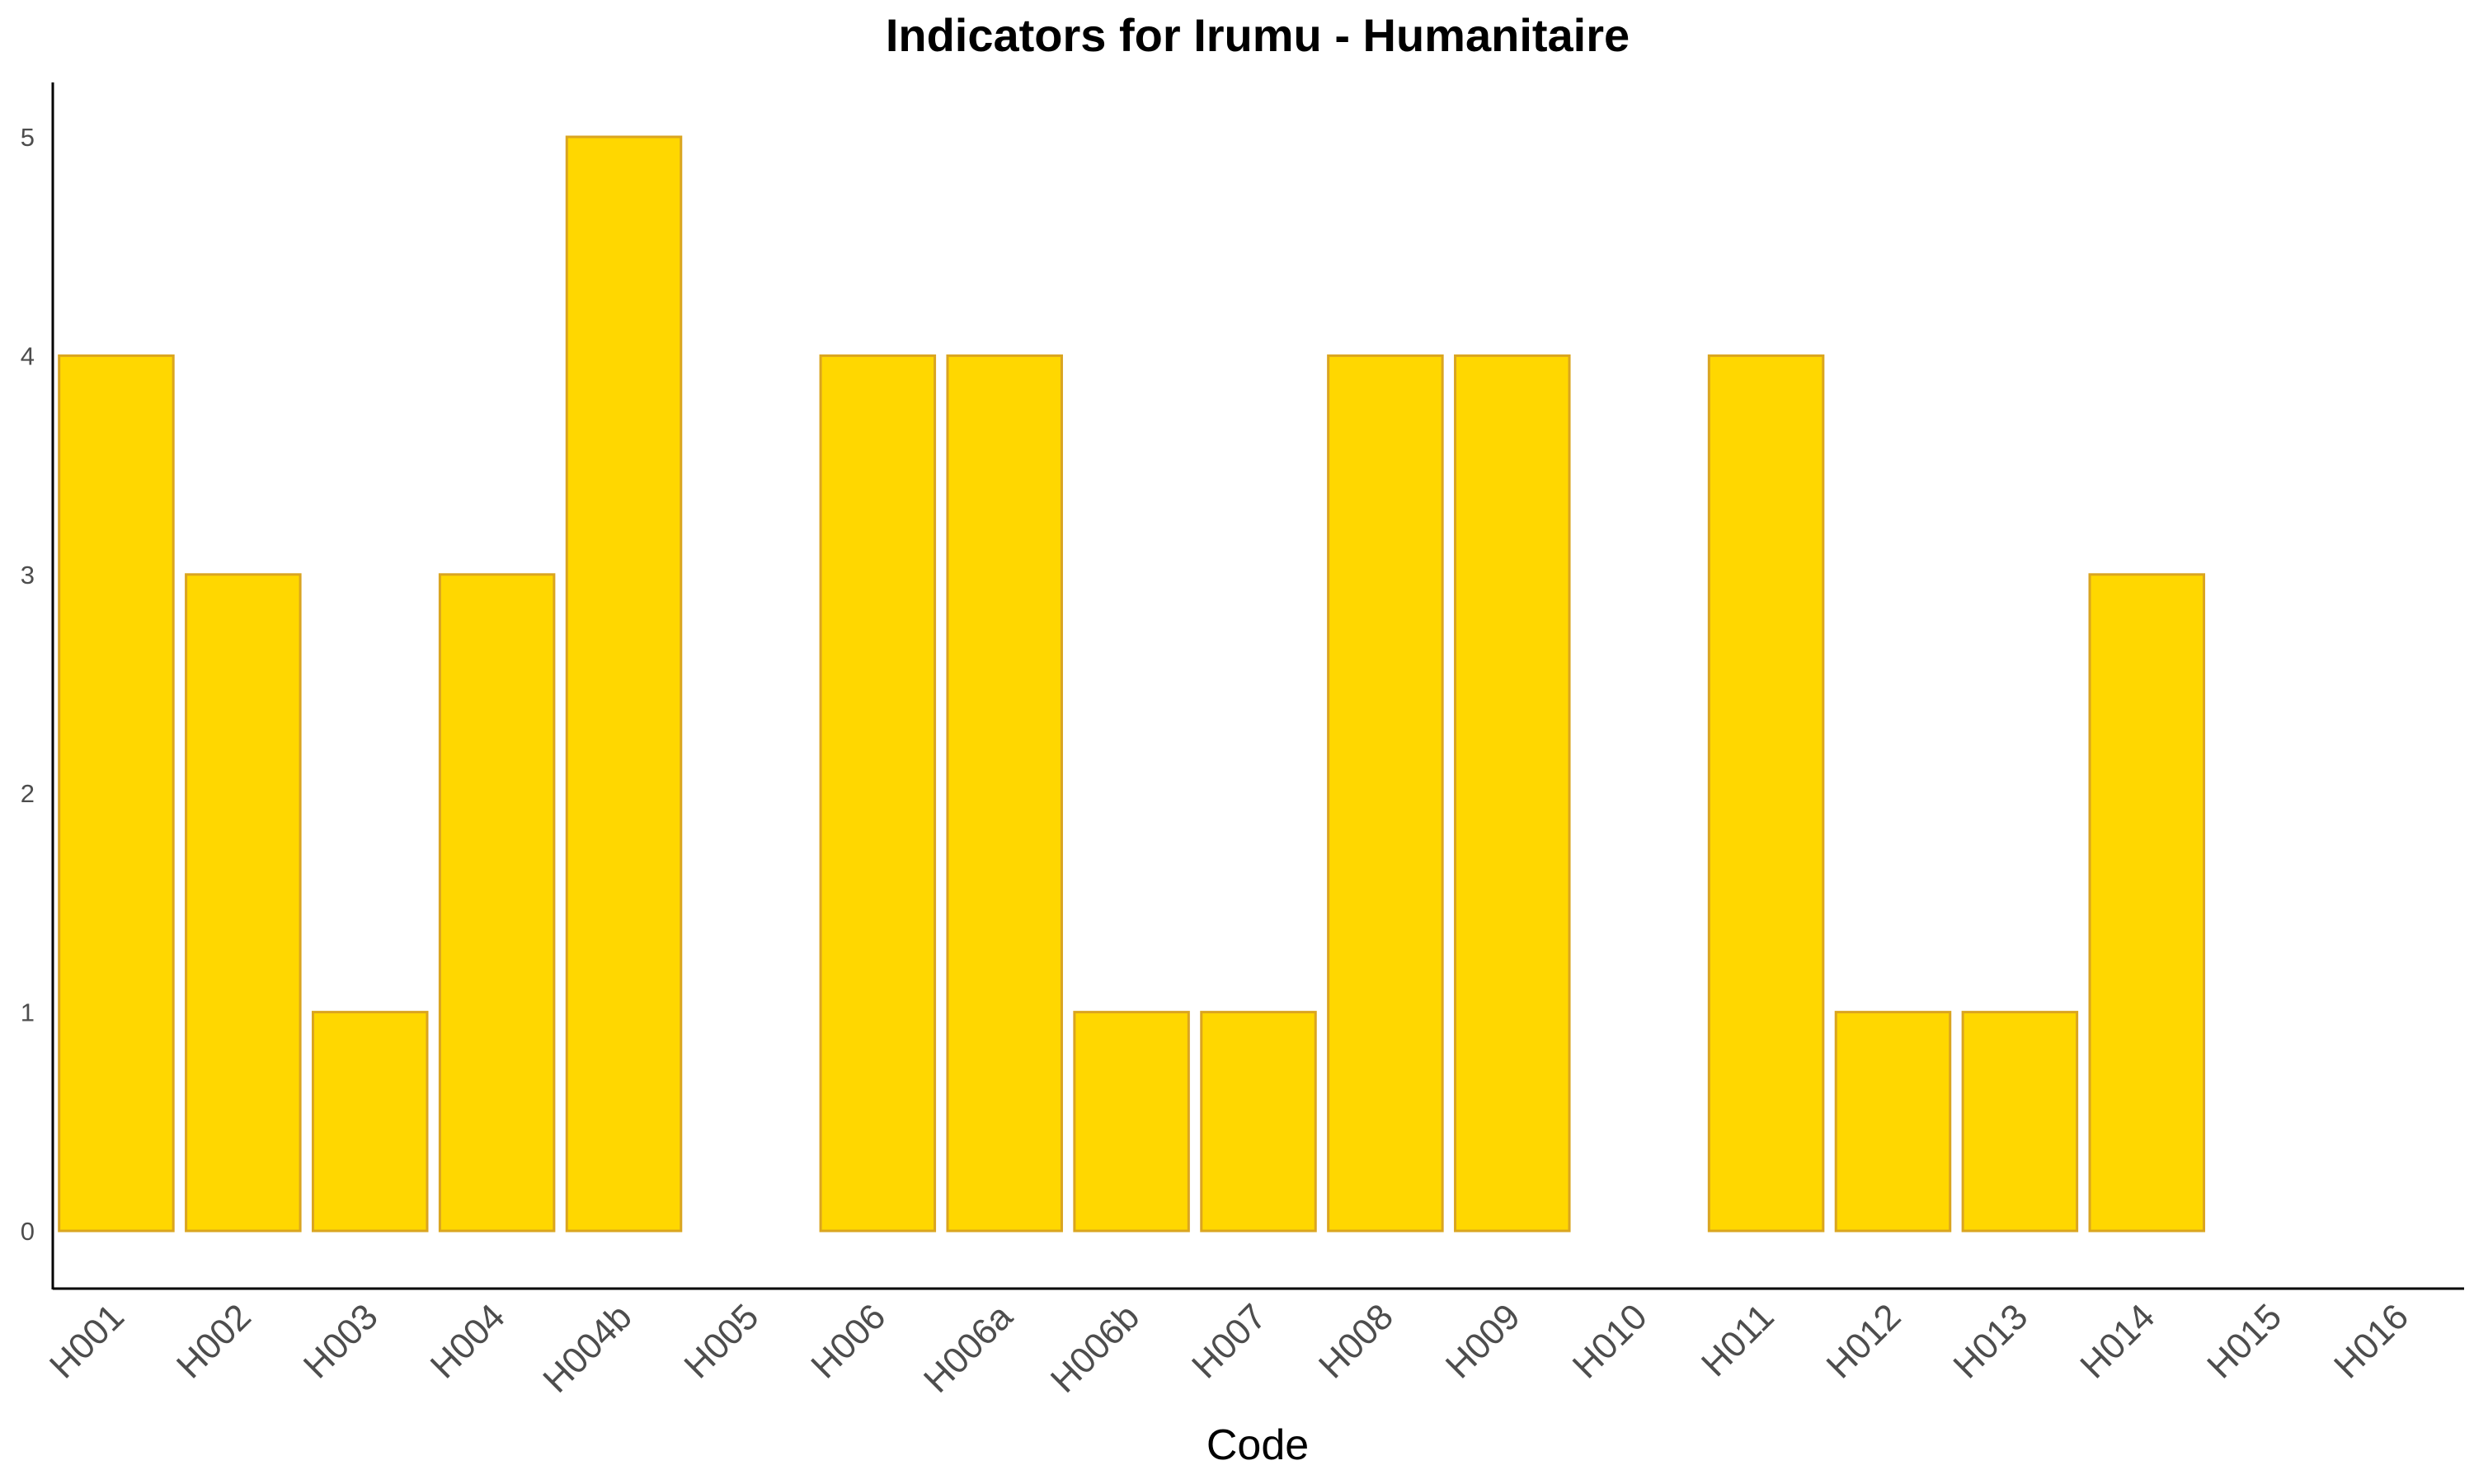  What do you see at coordinates (28, 793) in the screenshot?
I see `y-tick-label: 2` at bounding box center [28, 793].